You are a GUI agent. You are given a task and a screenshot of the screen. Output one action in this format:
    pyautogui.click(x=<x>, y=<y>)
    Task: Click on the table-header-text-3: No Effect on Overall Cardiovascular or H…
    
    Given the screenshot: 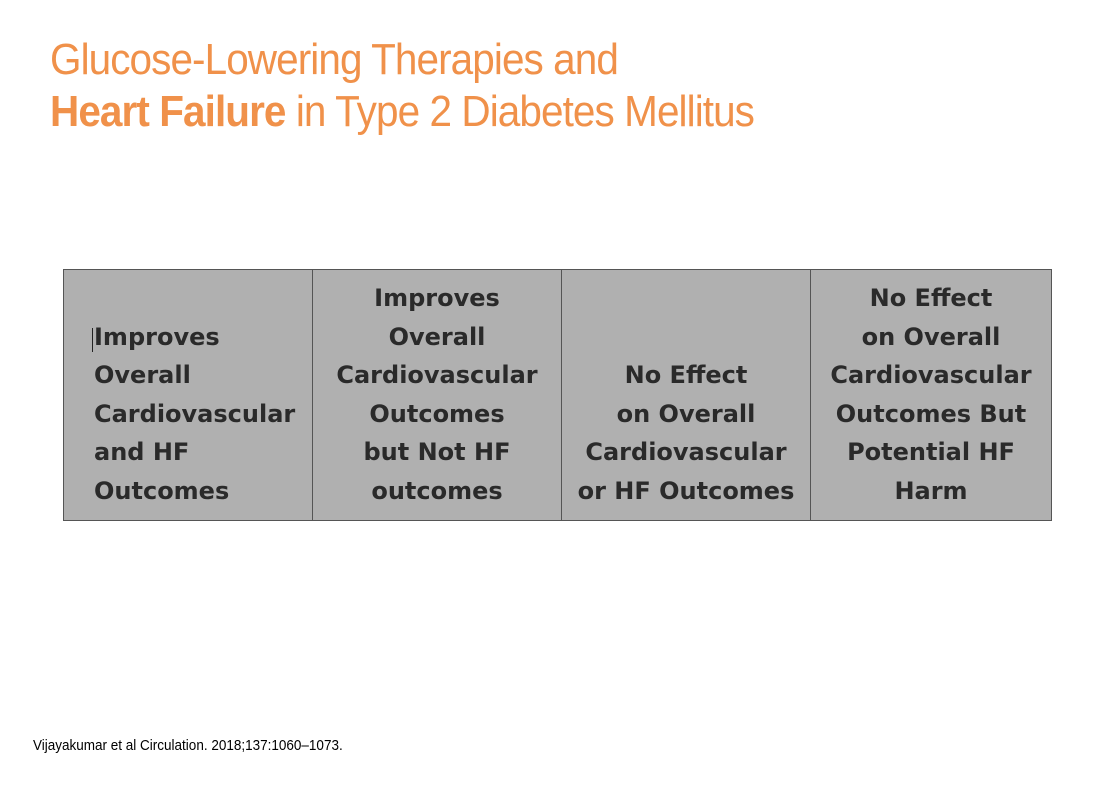 What is the action you would take?
    pyautogui.click(x=686, y=433)
    